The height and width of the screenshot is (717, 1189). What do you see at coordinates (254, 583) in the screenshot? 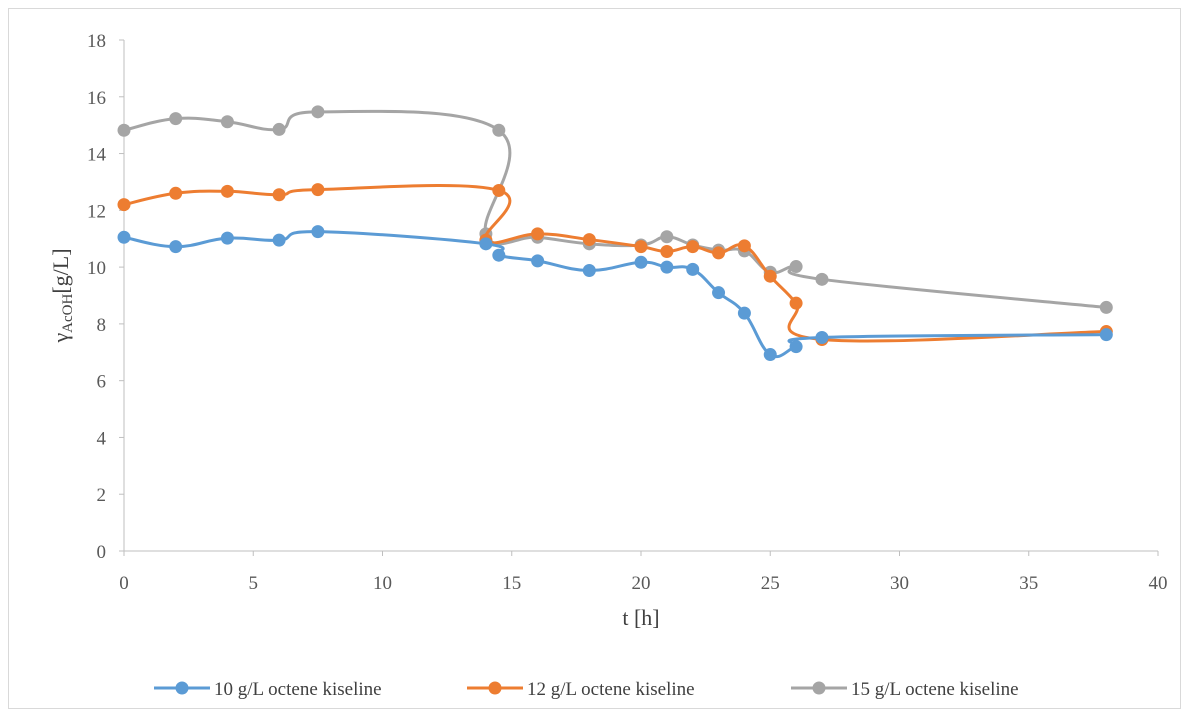
I see `x-tick-label: 5` at bounding box center [254, 583].